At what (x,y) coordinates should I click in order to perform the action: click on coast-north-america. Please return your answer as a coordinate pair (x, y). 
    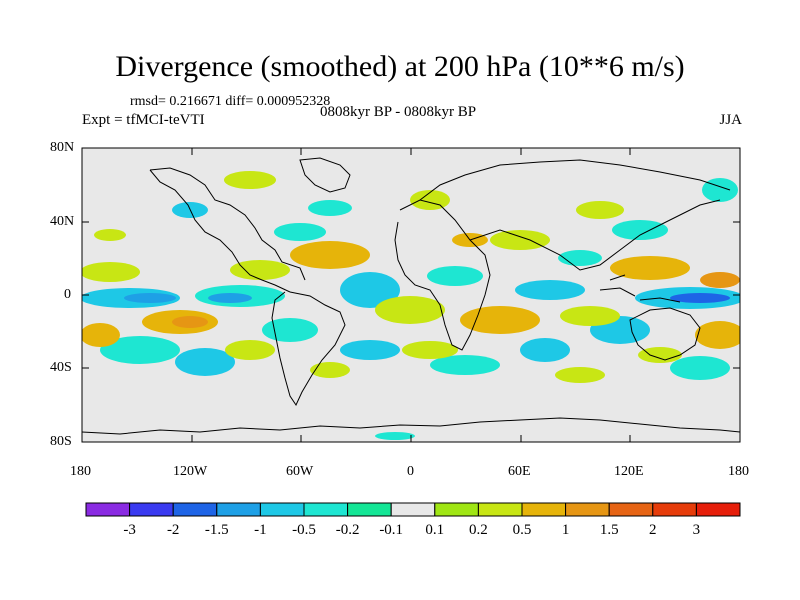
    Looking at the image, I should click on (227, 224).